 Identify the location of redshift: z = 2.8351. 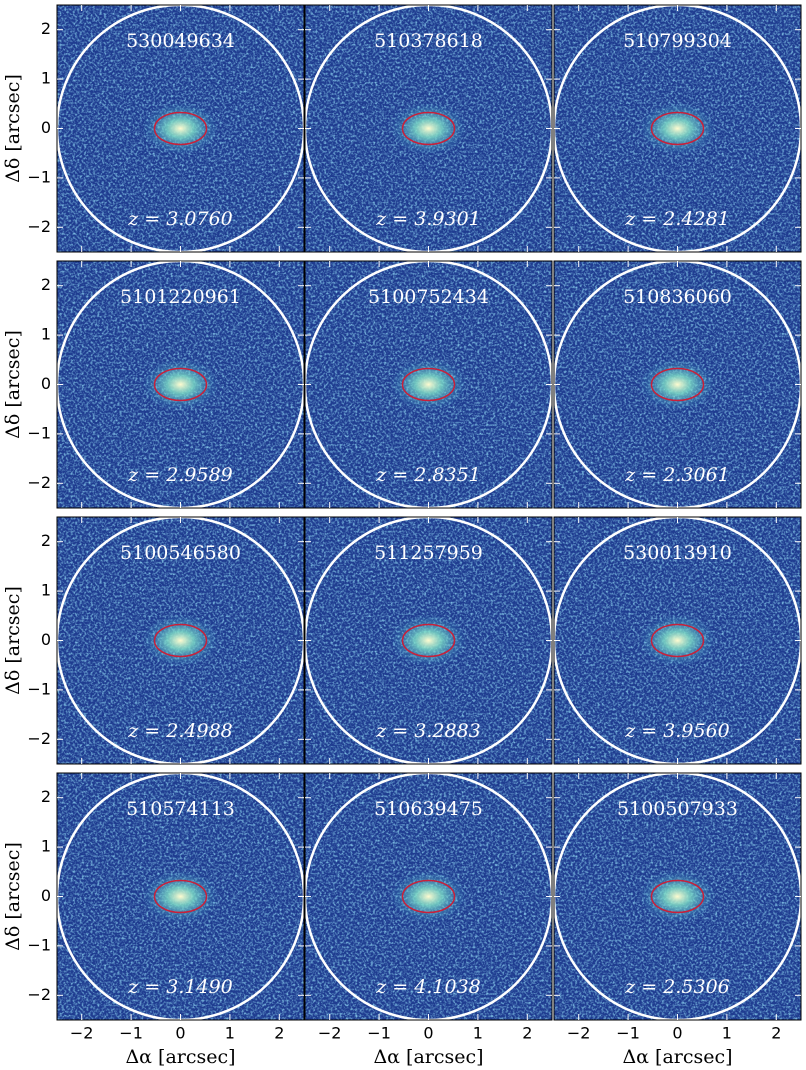
(428, 475).